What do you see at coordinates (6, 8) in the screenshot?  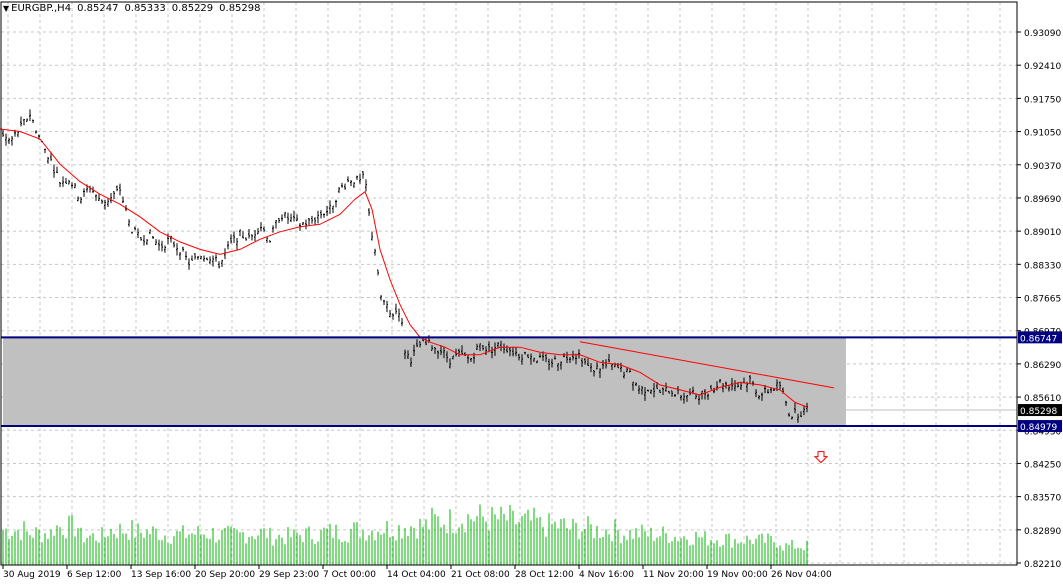 I see `triangle-down-icon: ▼` at bounding box center [6, 8].